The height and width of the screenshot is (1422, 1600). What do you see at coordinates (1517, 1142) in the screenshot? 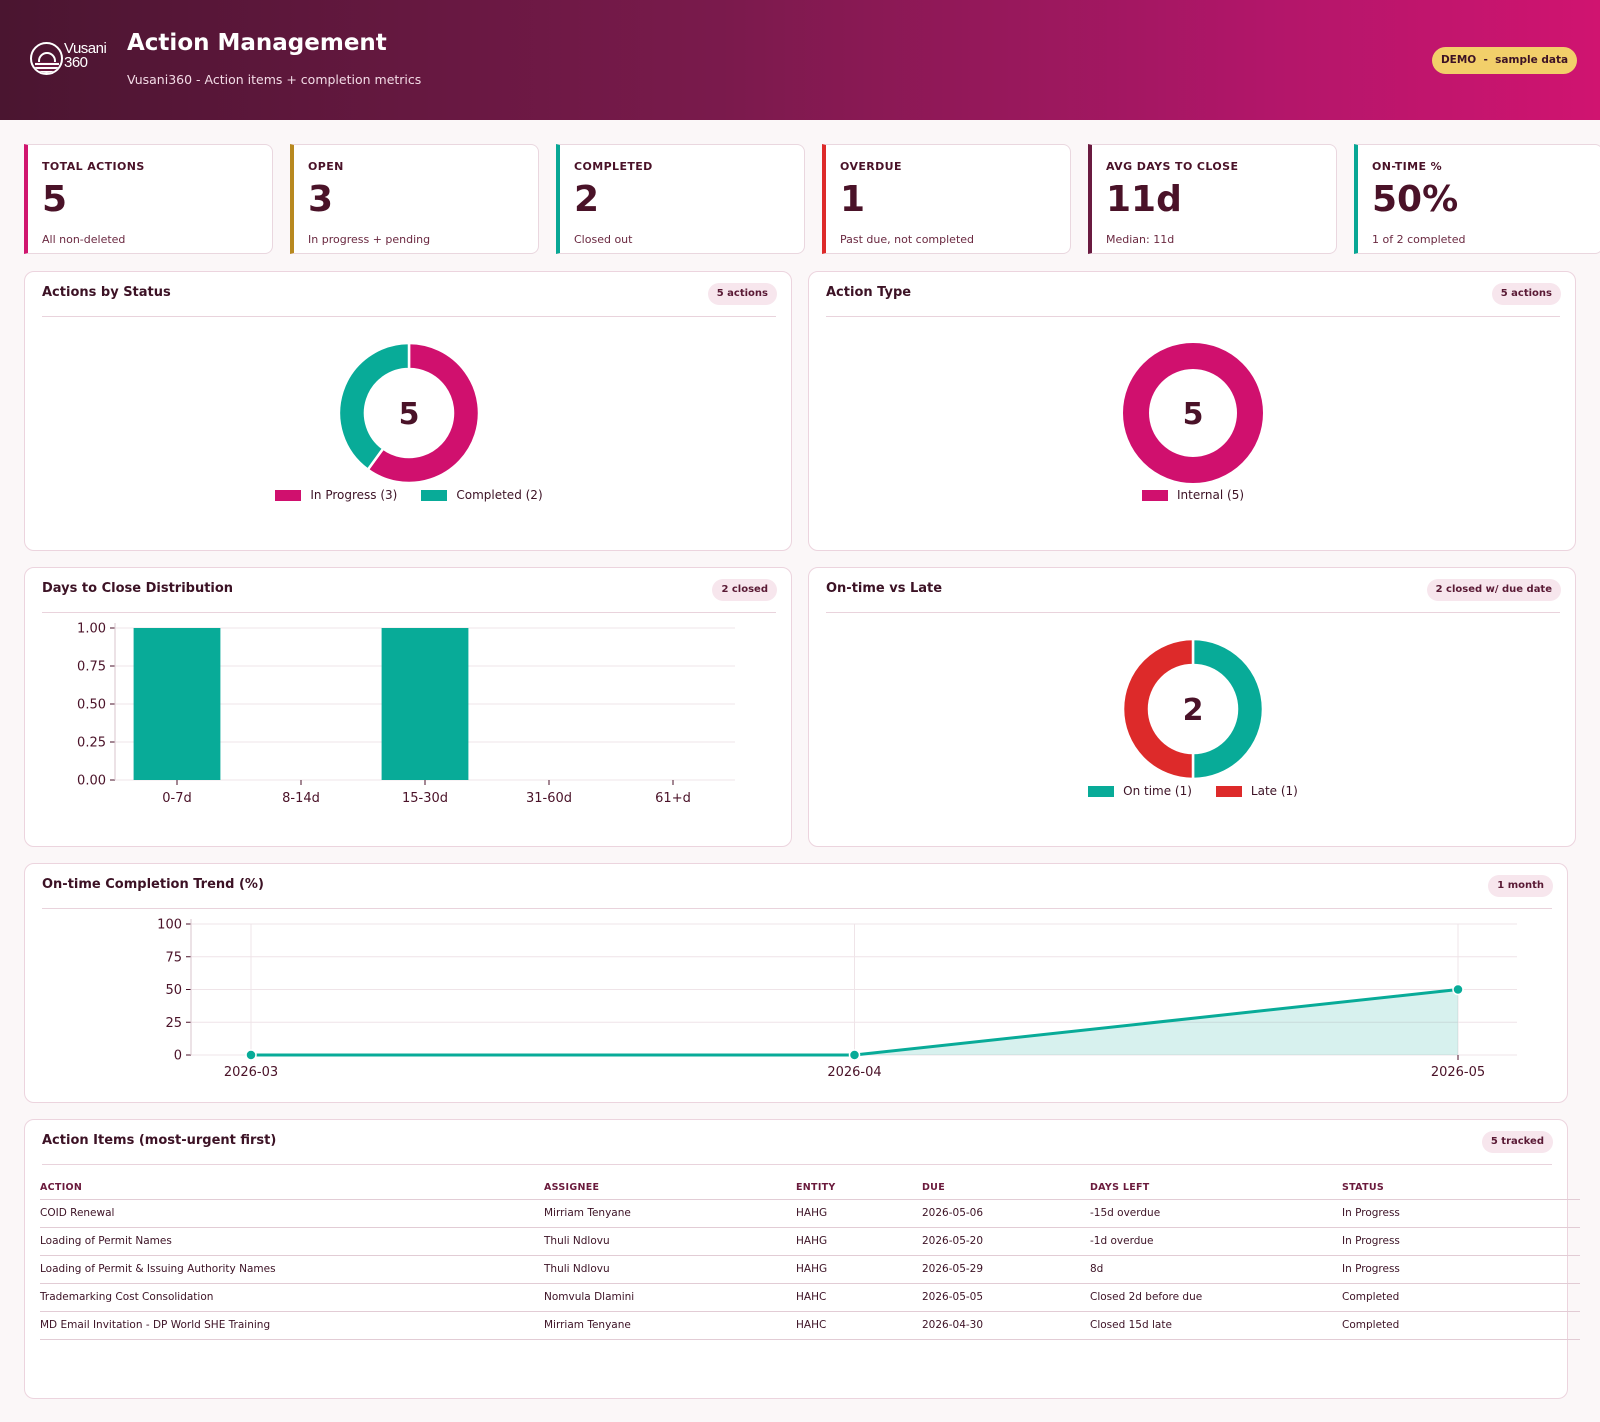
I see `panel-badge: 5 tracked` at bounding box center [1517, 1142].